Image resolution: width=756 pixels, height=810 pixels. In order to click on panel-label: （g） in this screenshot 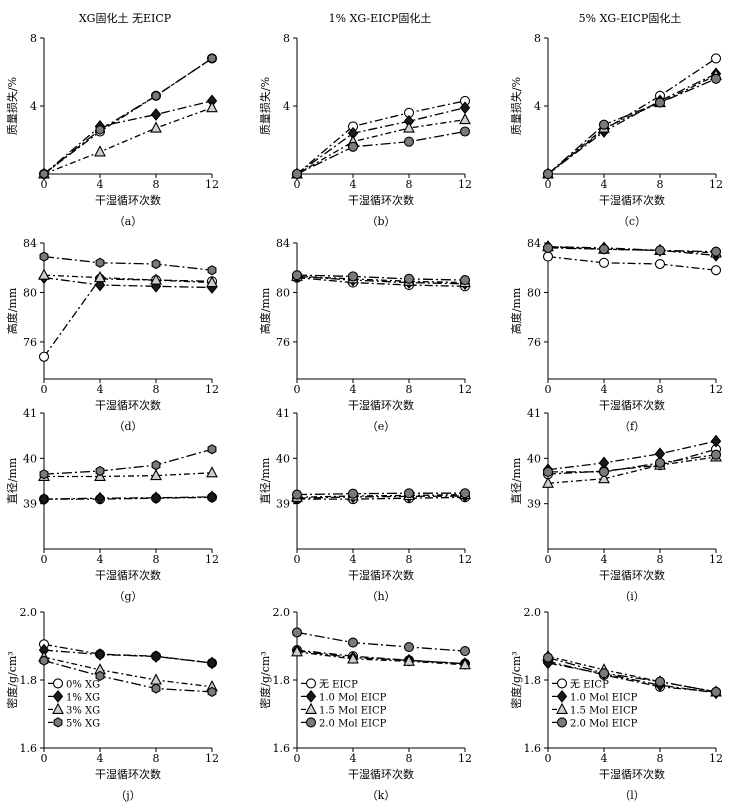, I will do `click(127, 596)`.